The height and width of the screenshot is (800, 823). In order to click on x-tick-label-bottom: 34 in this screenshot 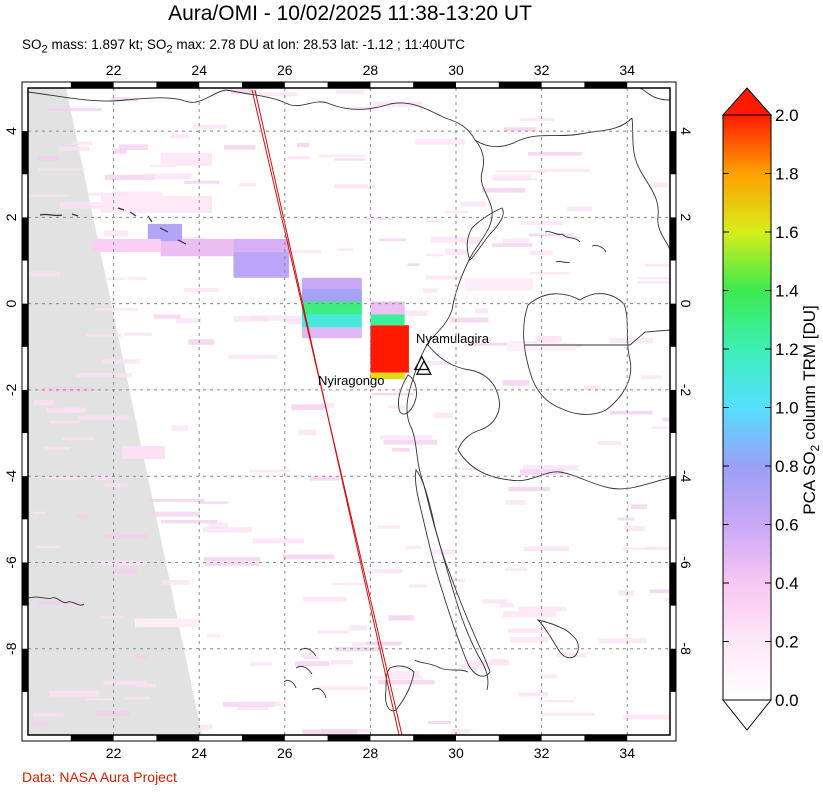, I will do `click(627, 753)`.